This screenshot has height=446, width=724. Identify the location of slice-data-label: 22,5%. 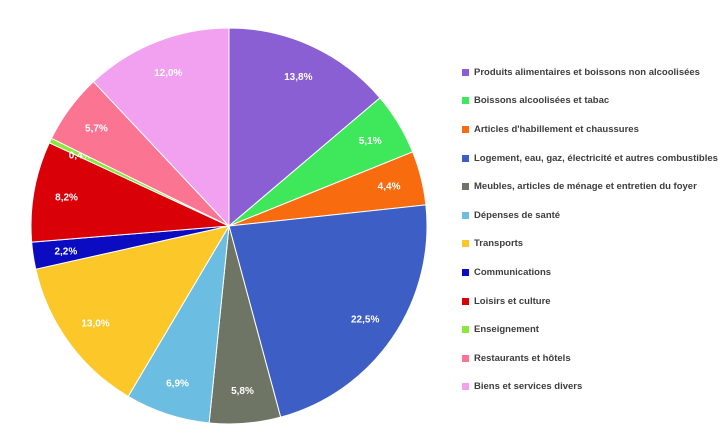
(365, 320).